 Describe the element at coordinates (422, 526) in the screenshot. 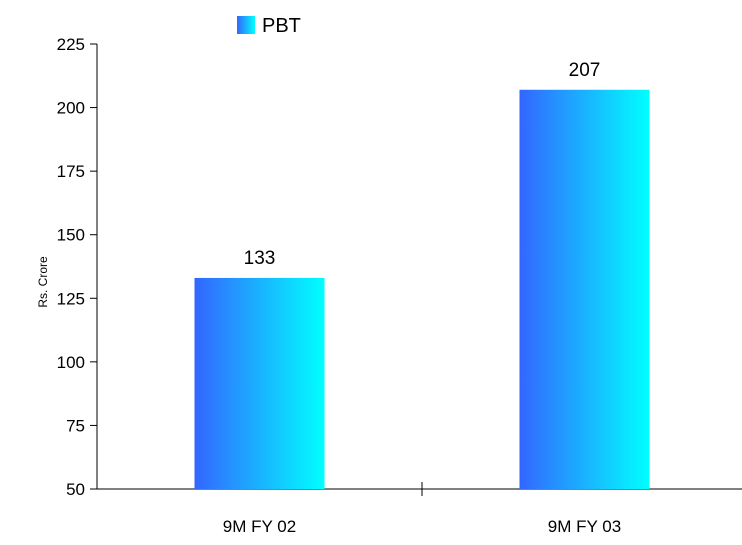

I see `category-labels: 9M FY 02 9M FY 03` at that location.